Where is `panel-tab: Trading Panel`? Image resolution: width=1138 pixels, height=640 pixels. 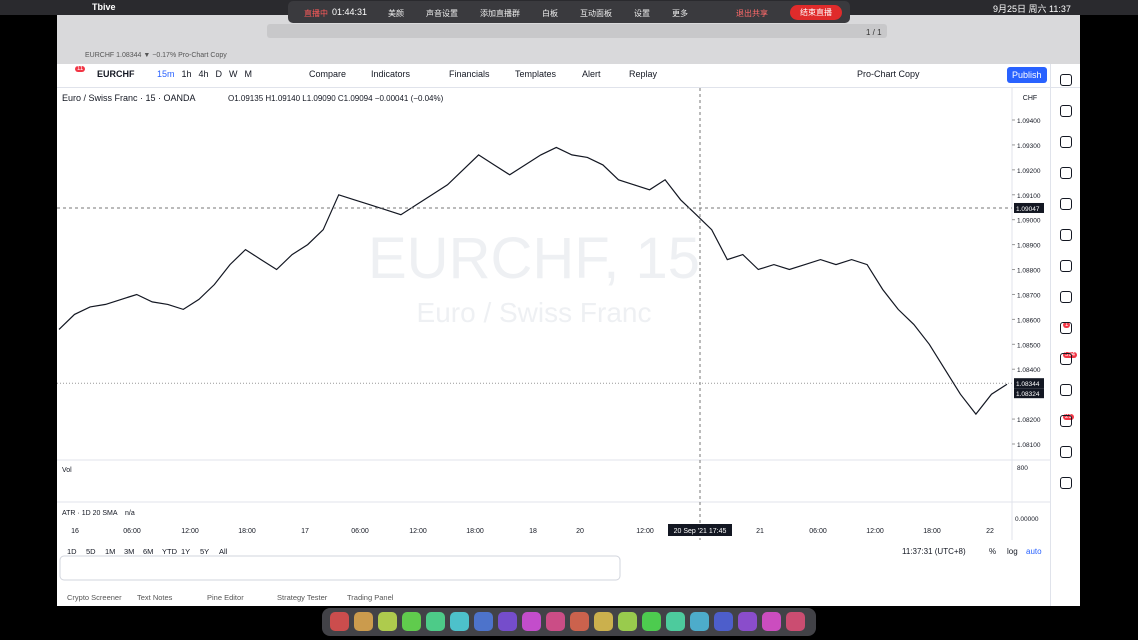 panel-tab: Trading Panel is located at coordinates (370, 597).